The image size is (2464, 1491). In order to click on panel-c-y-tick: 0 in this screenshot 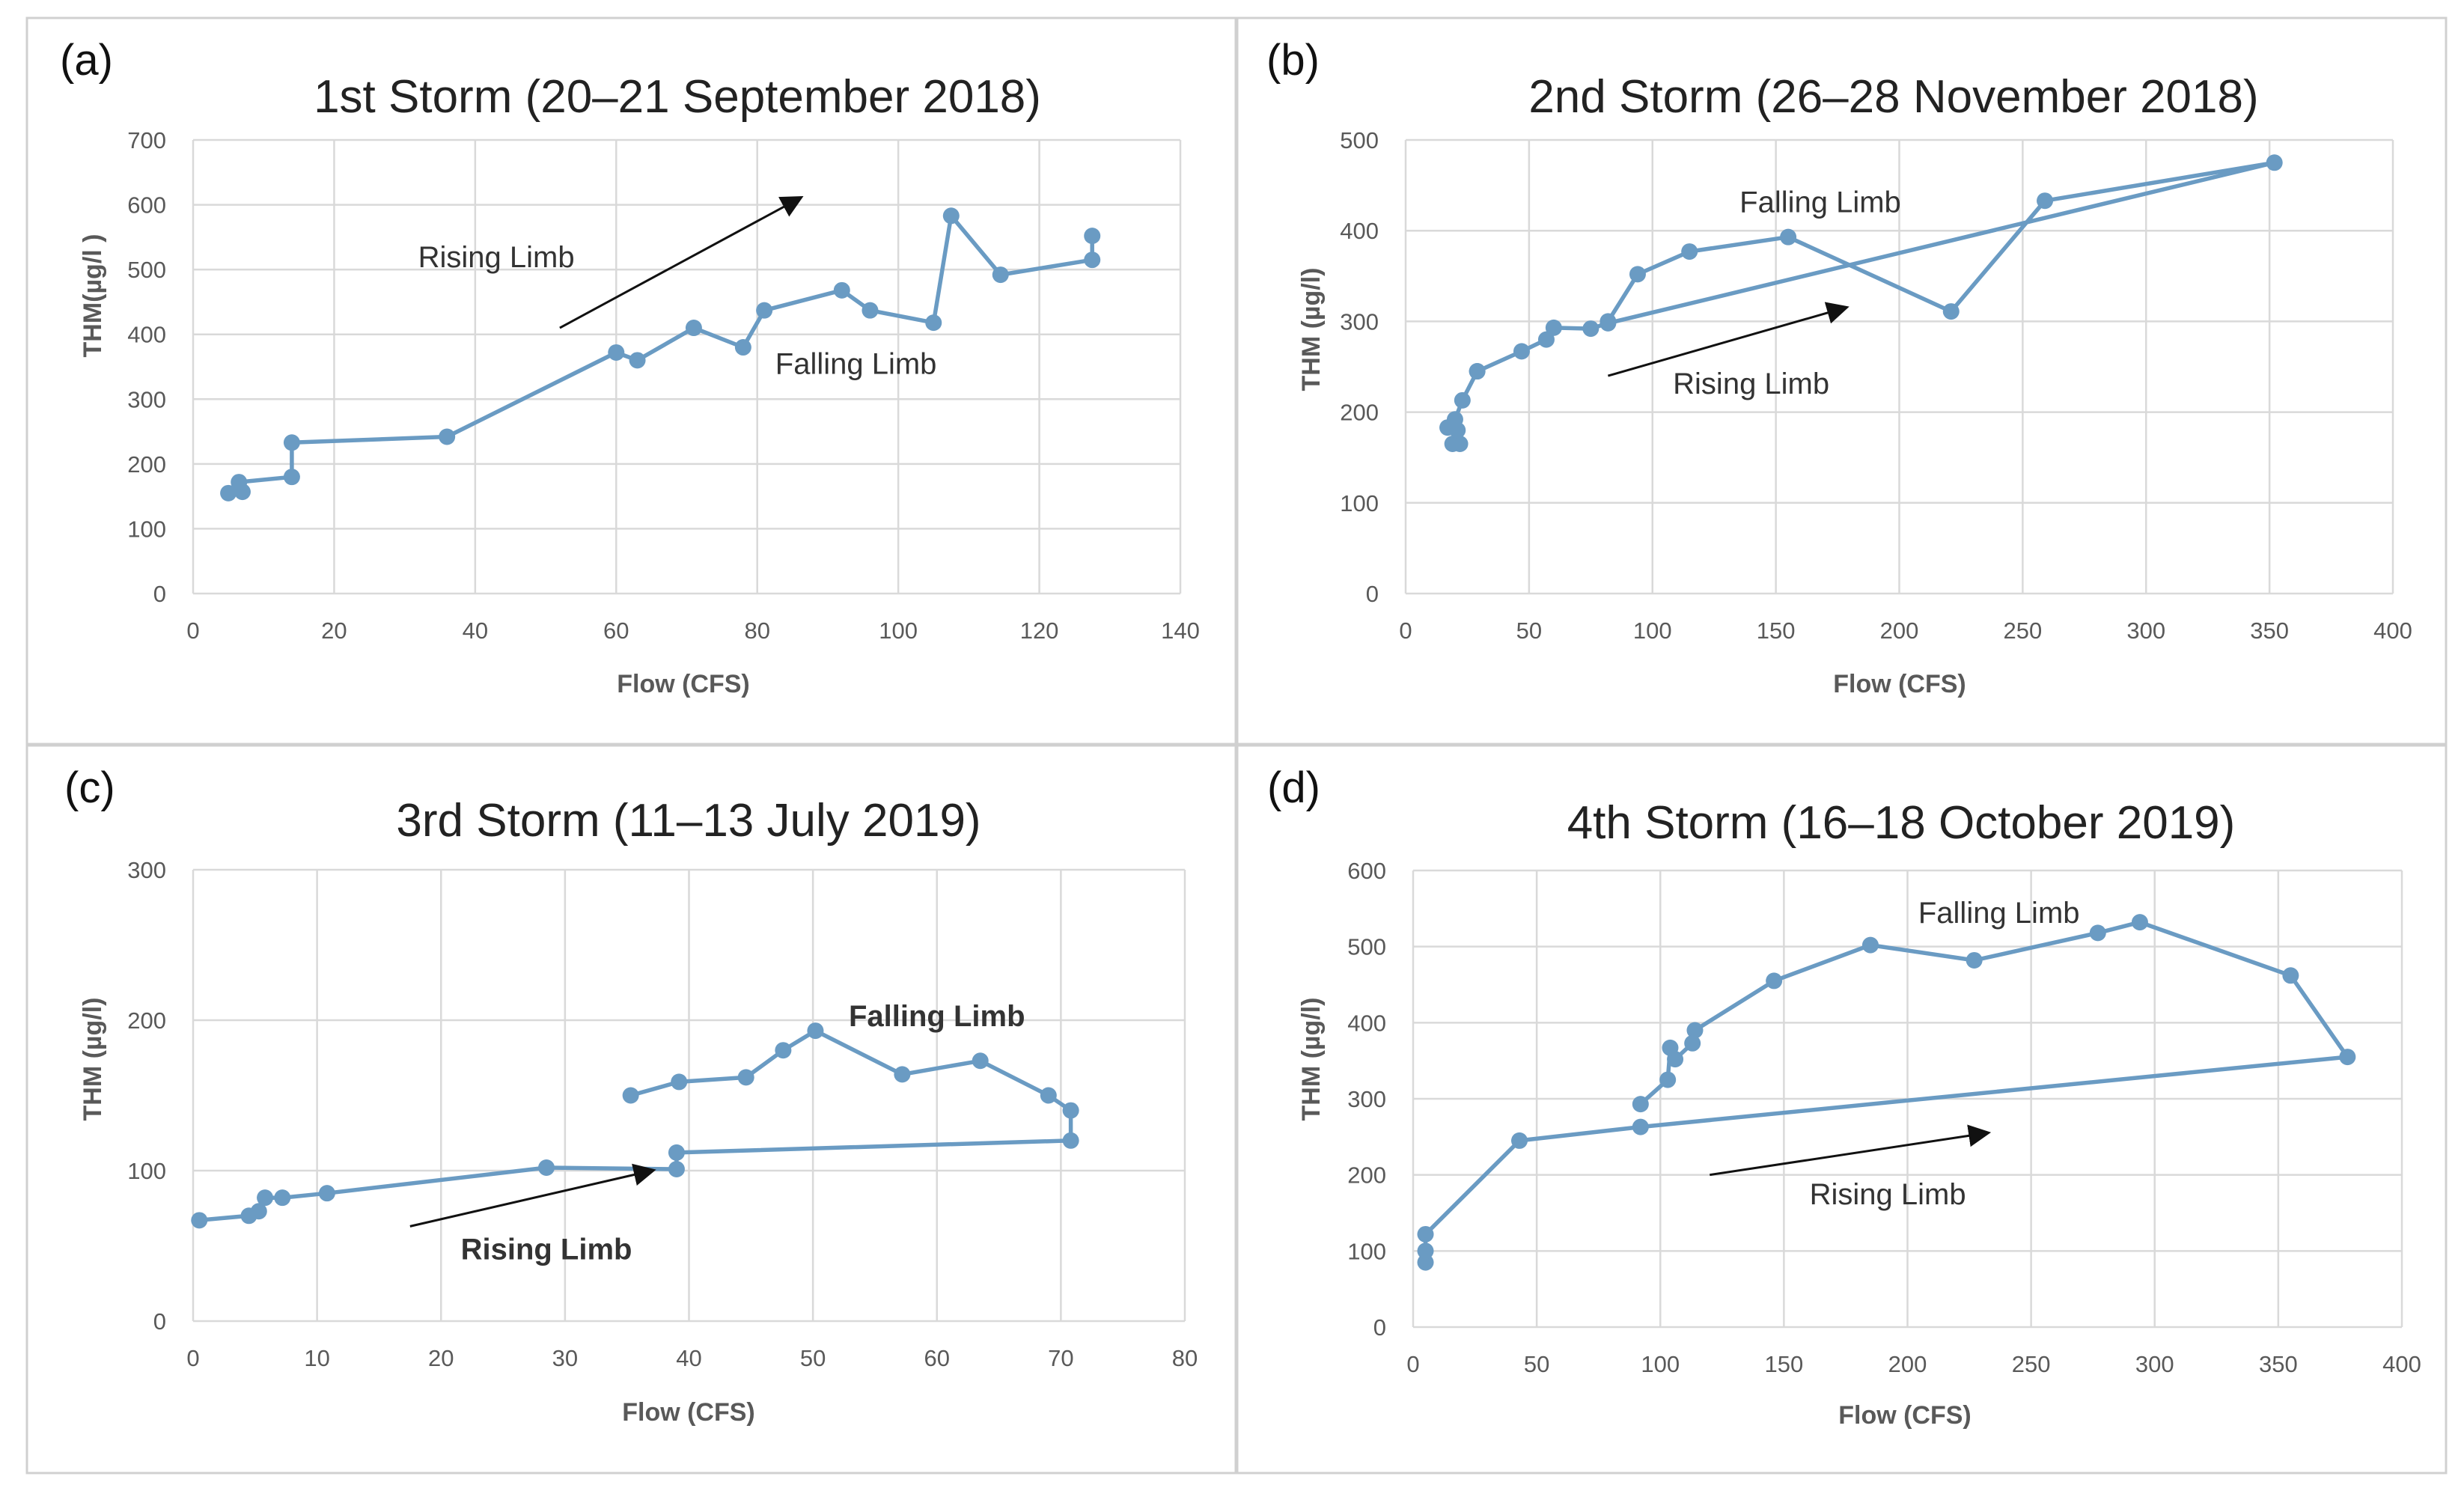, I will do `click(159, 1322)`.